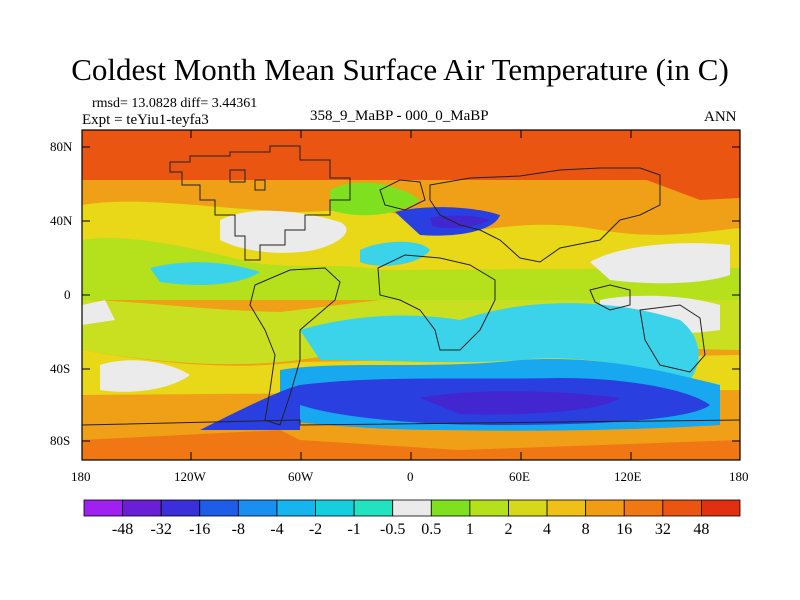 The height and width of the screenshot is (600, 800). What do you see at coordinates (395, 253) in the screenshot?
I see `field-cyan-mid` at bounding box center [395, 253].